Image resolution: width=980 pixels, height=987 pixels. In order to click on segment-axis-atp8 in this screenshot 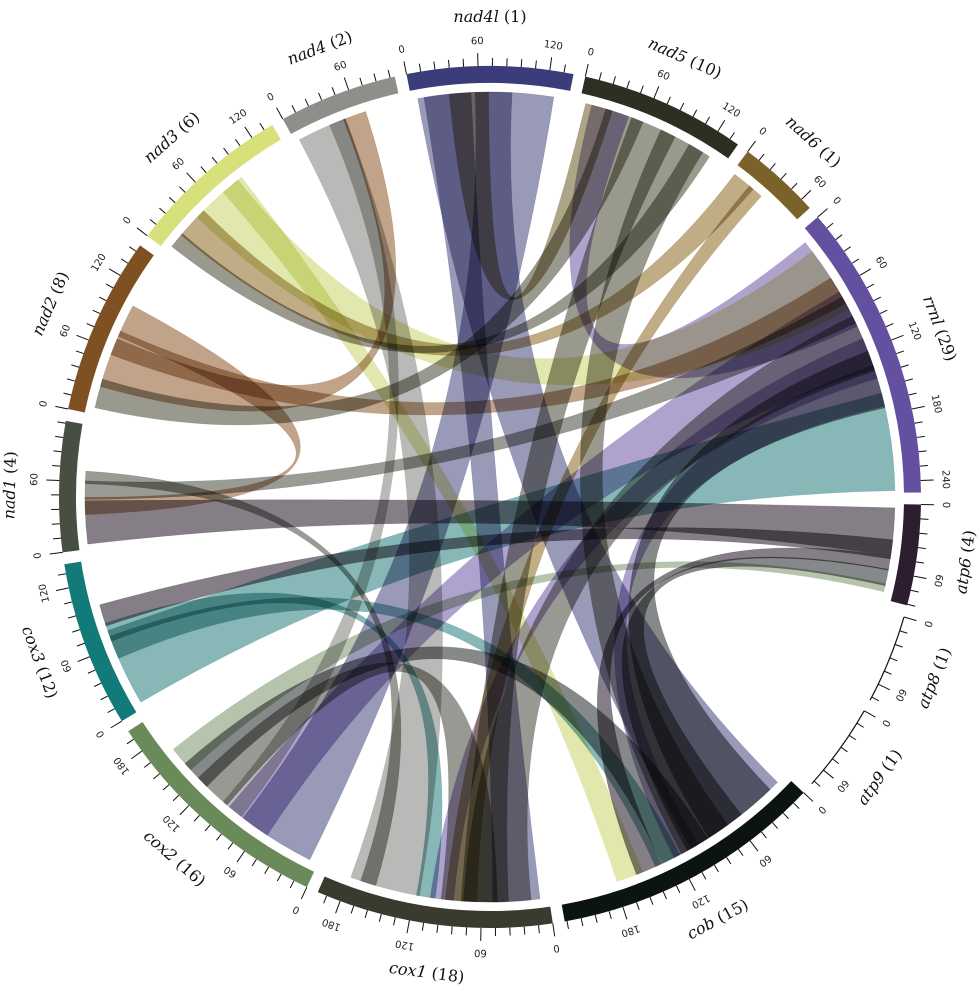, I will do `click(887, 658)`.